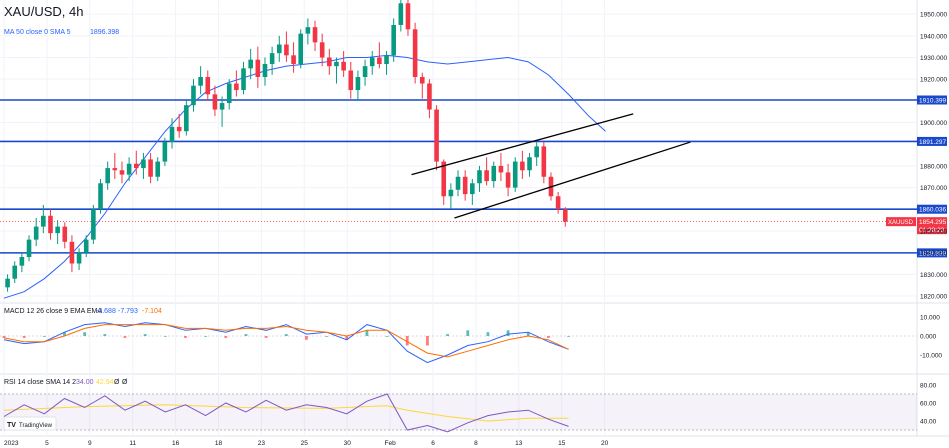 Image resolution: width=949 pixels, height=448 pixels. What do you see at coordinates (433, 443) in the screenshot?
I see `time-tick-label: 6` at bounding box center [433, 443].